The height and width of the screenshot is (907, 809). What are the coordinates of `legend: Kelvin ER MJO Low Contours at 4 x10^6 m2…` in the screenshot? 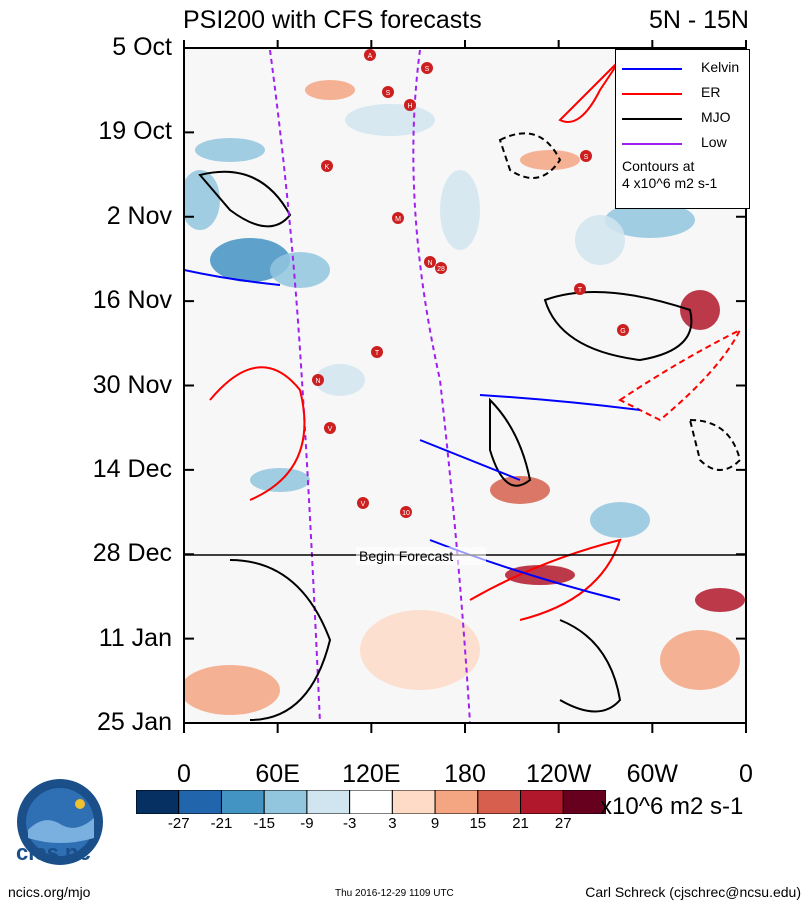 It's located at (682, 129).